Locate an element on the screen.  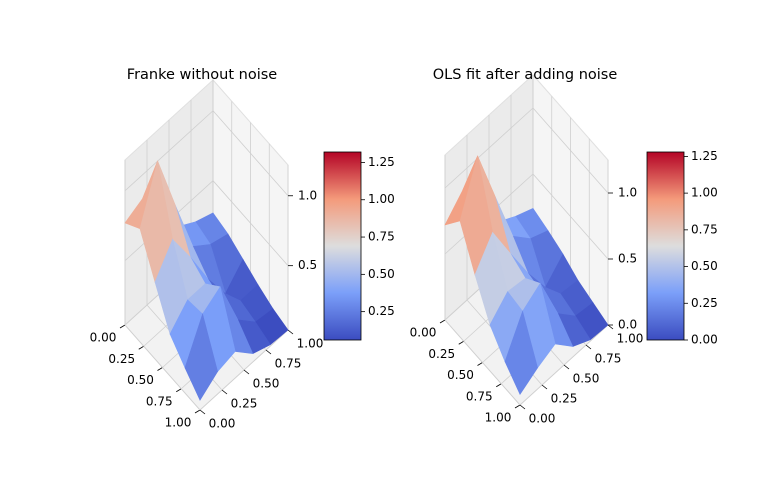
z-tick-label: 0.0 is located at coordinates (627, 325).